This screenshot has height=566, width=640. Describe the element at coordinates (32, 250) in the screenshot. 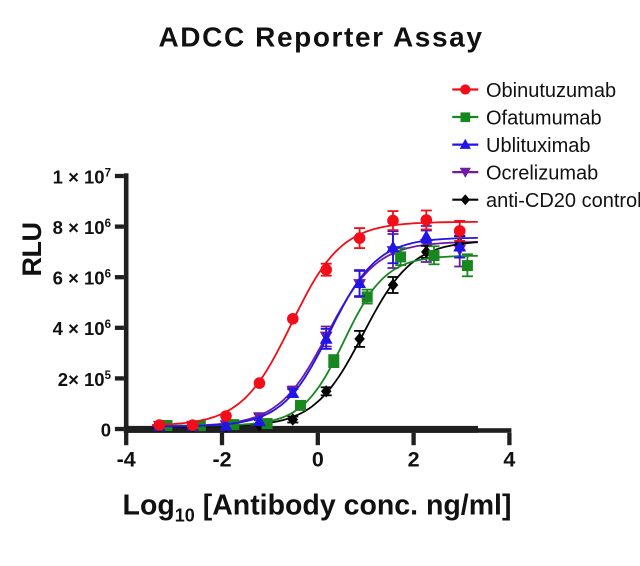

I see `svg-text: RLU` at that location.